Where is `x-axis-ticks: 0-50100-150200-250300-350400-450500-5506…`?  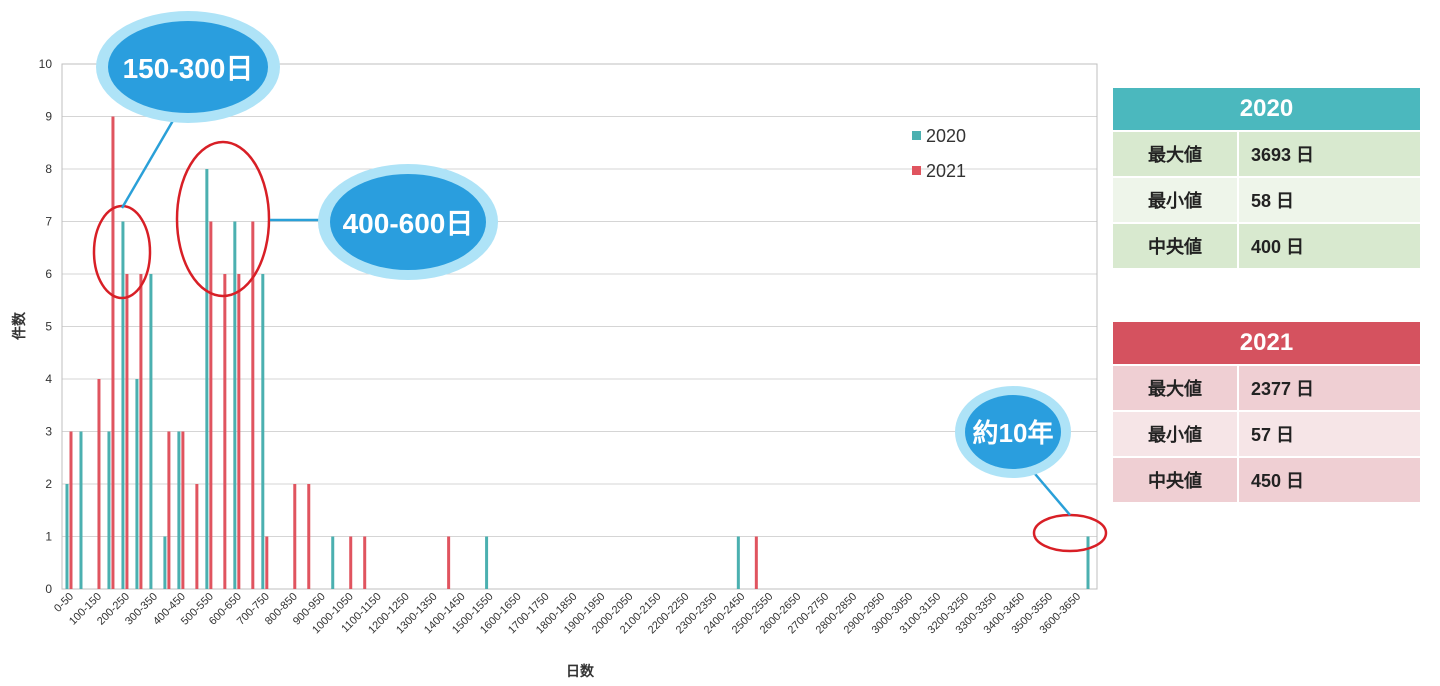
x-axis-ticks: 0-50100-150200-250300-350400-450500-5506… is located at coordinates (567, 614).